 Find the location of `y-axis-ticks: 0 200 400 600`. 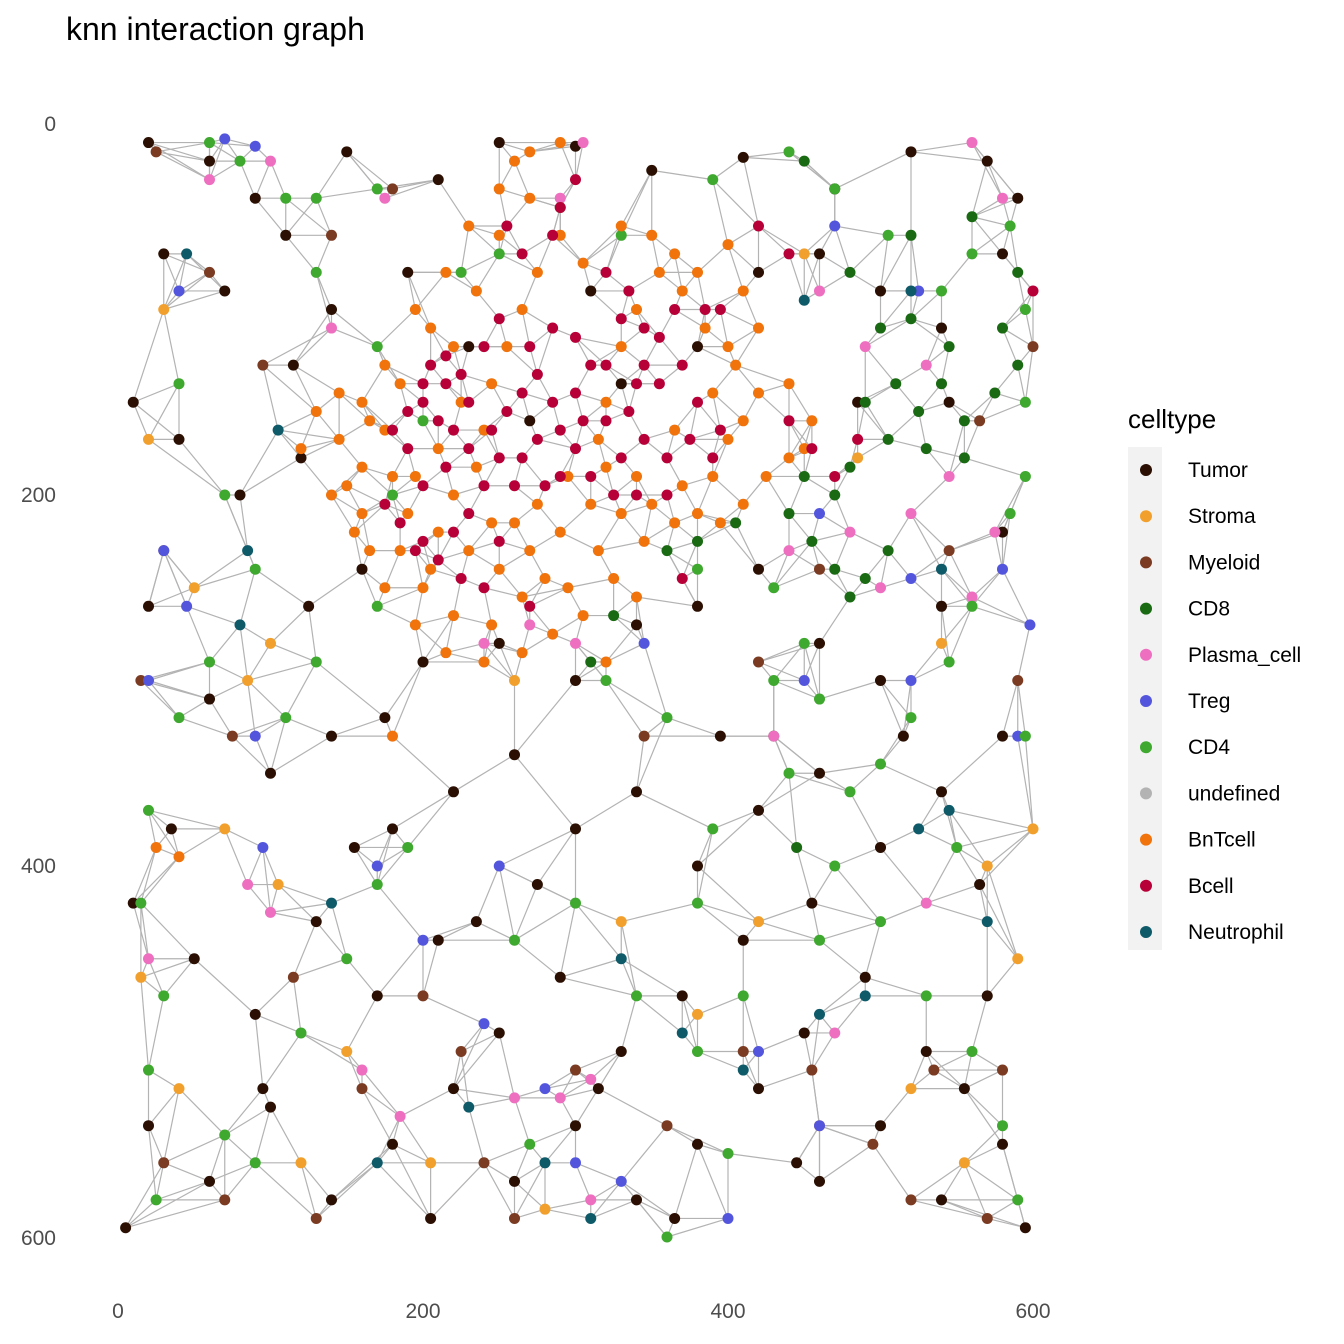

y-axis-ticks: 0 200 400 600 is located at coordinates (38, 681).